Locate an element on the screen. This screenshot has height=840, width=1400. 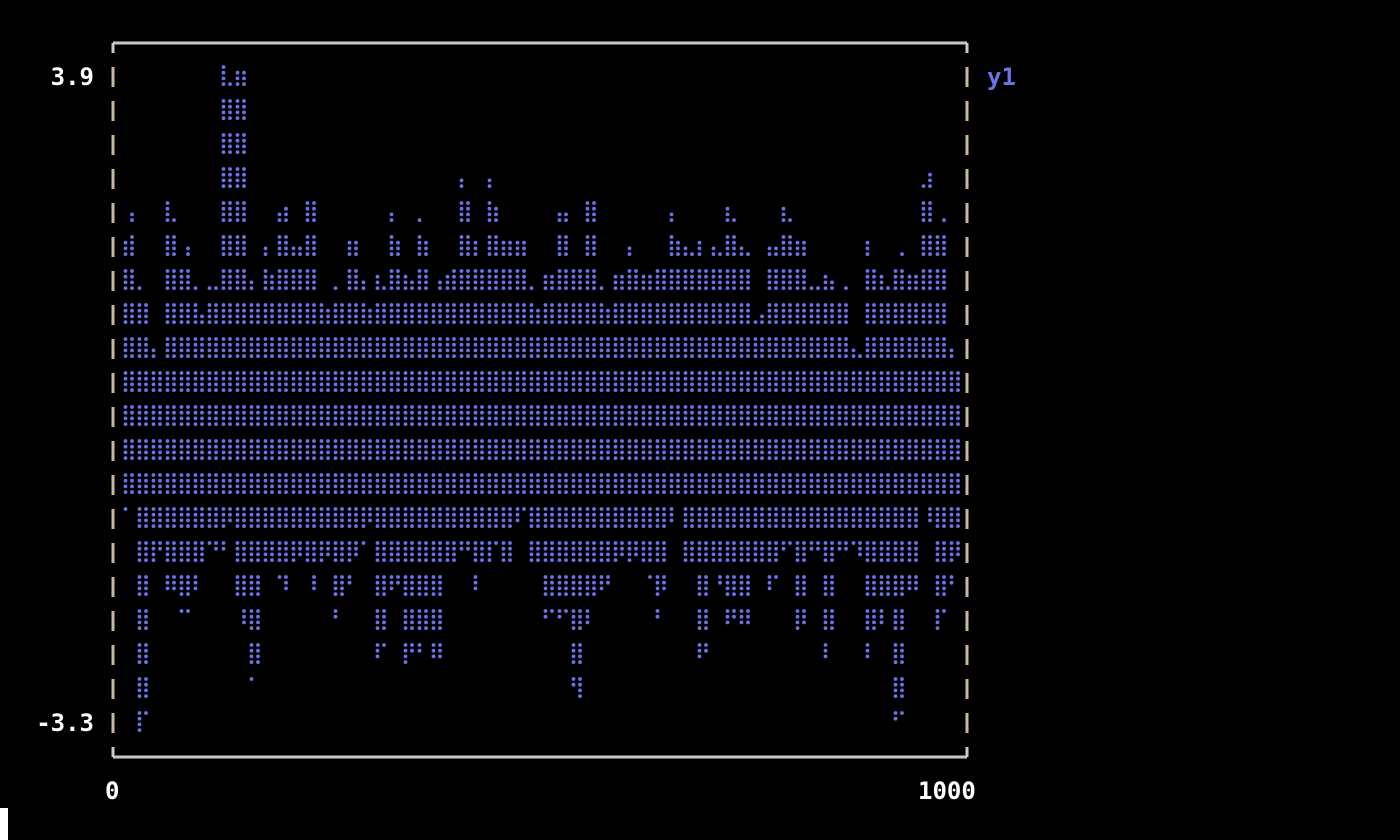
line-mark-bin is located at coordinates (240, 347).